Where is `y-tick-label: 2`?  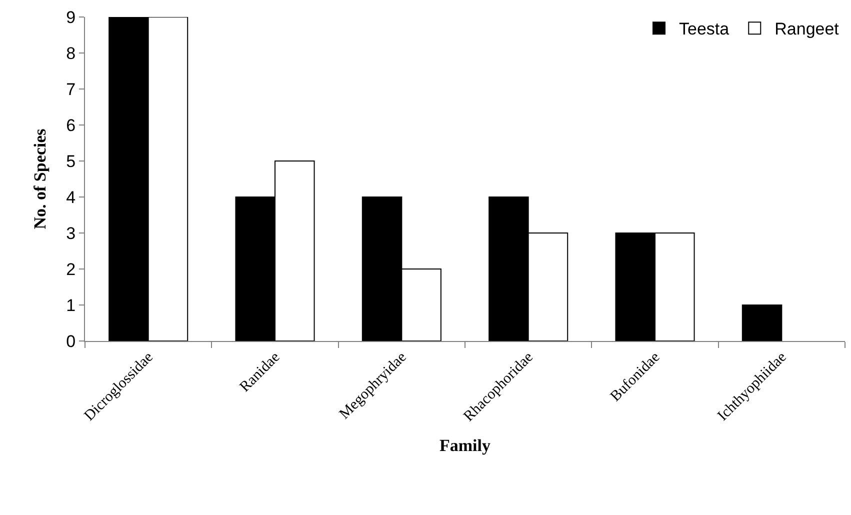 y-tick-label: 2 is located at coordinates (71, 269).